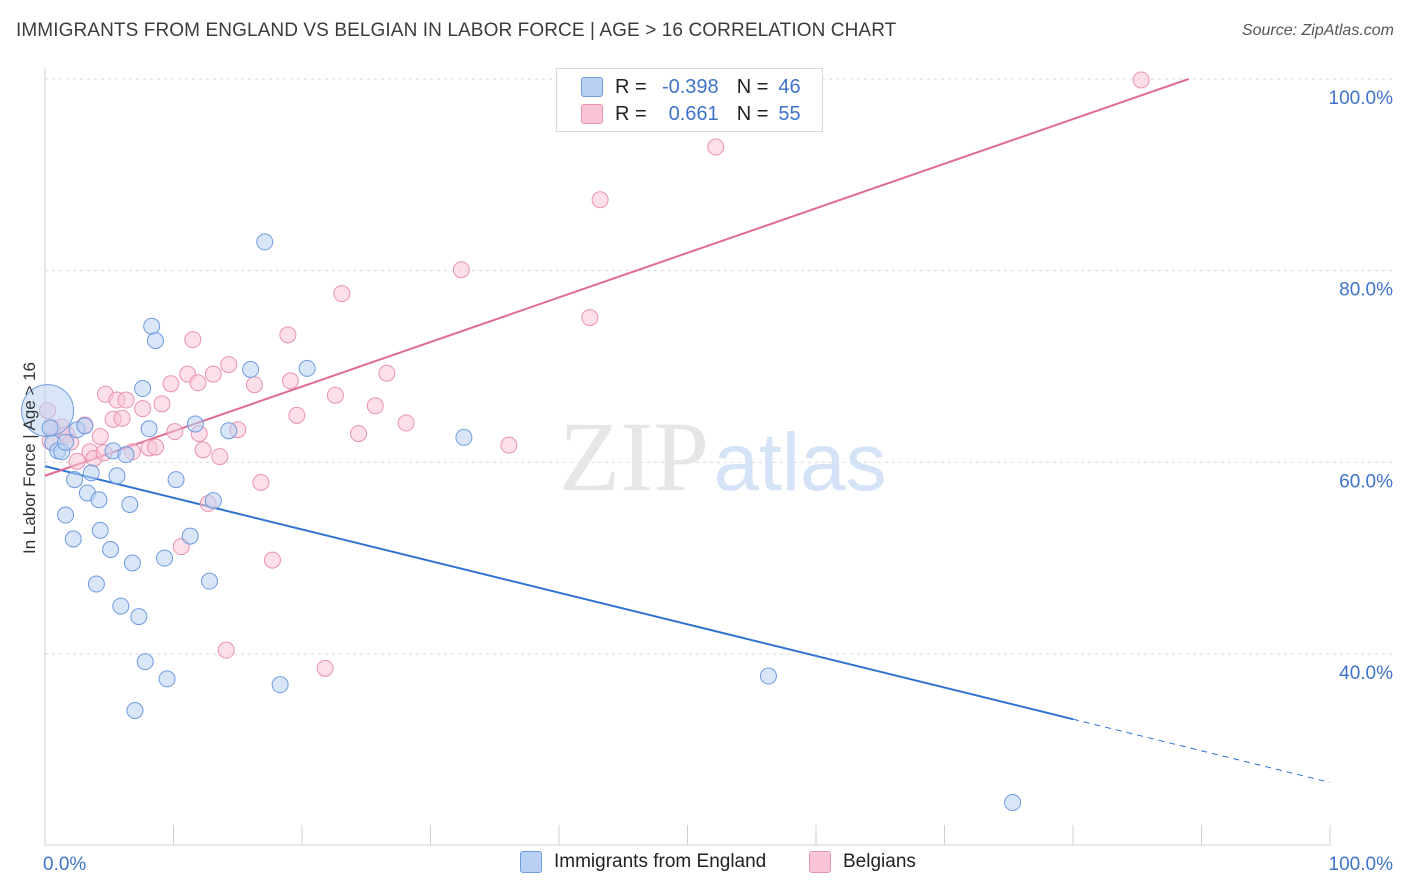  What do you see at coordinates (29, 458) in the screenshot?
I see `y-axis-label: In Labor Force | Age > 16` at bounding box center [29, 458].